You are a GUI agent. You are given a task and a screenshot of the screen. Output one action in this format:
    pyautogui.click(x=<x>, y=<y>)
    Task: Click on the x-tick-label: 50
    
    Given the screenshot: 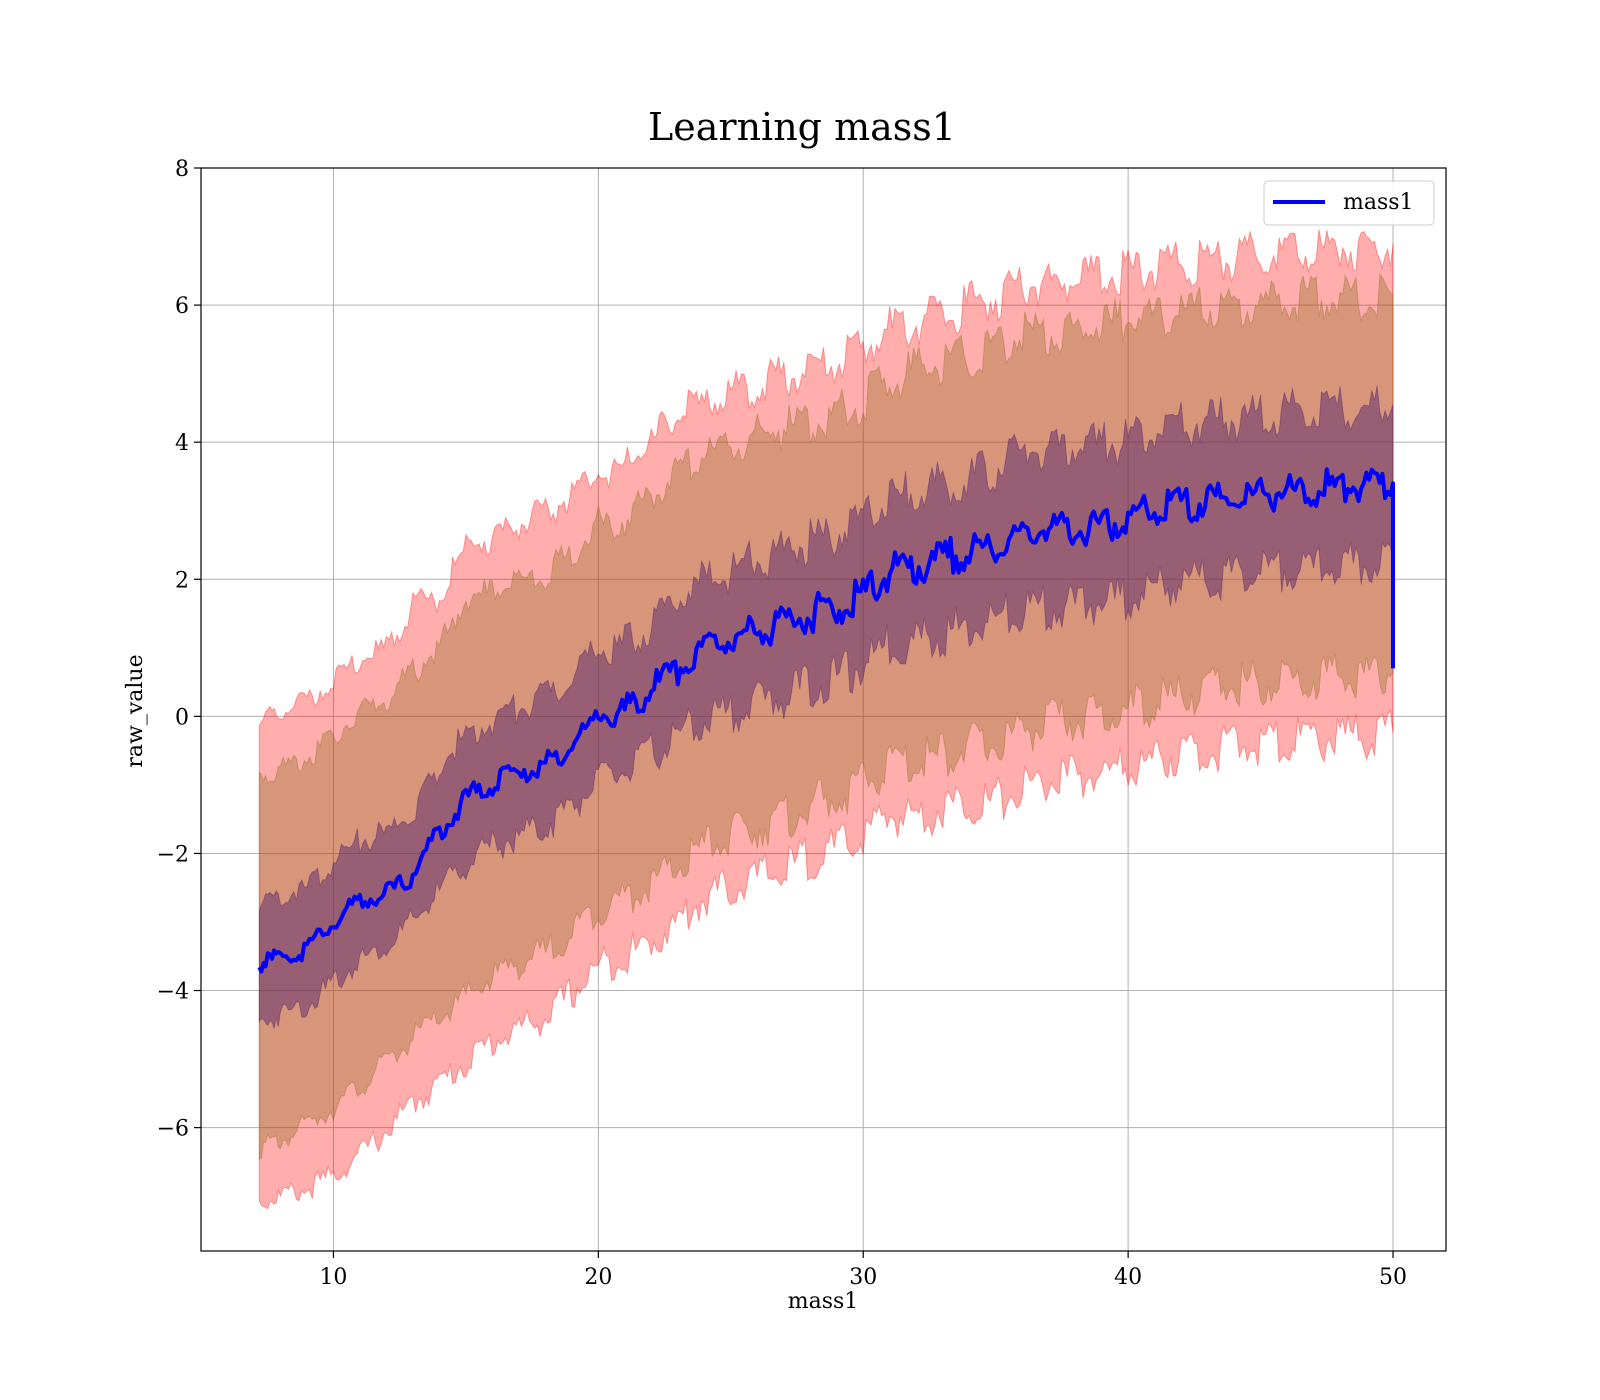 What is the action you would take?
    pyautogui.click(x=1393, y=1277)
    